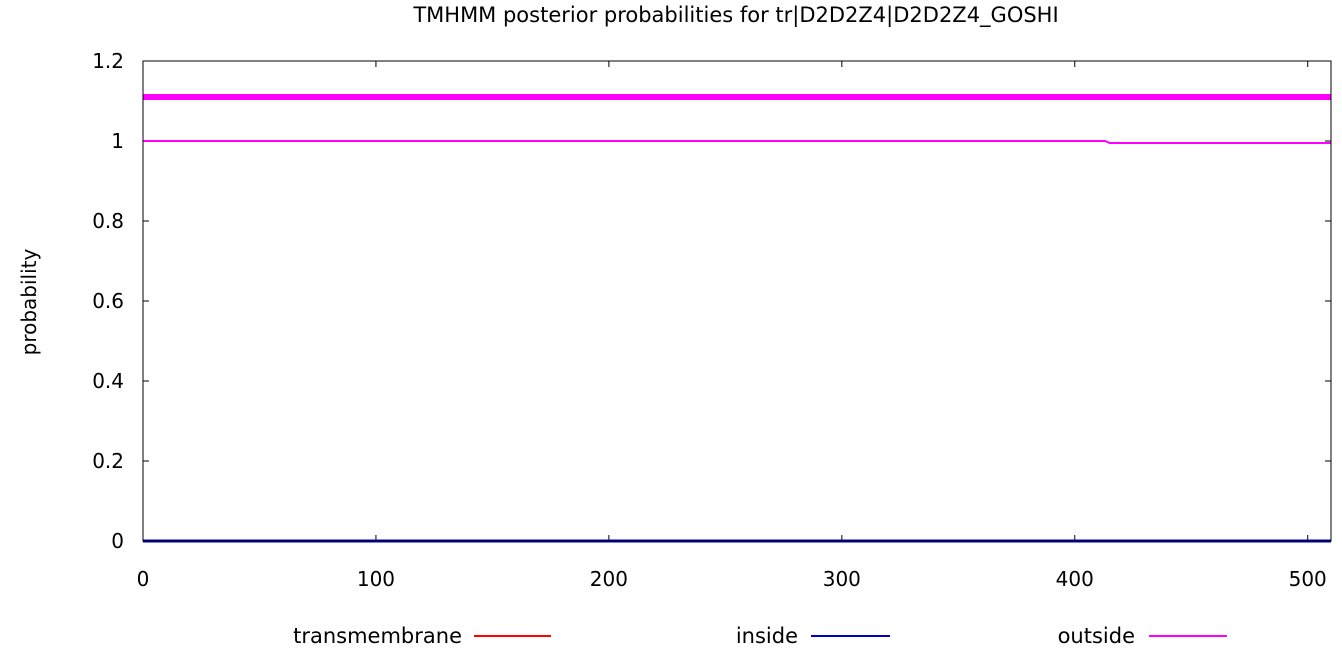  Describe the element at coordinates (609, 579) in the screenshot. I see `x-tick-label: 200` at that location.